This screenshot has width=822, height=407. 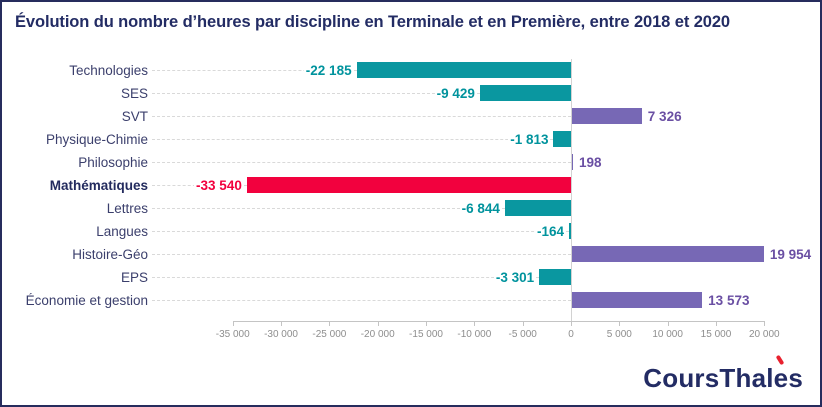 I want to click on axis-line, so click(x=498, y=321).